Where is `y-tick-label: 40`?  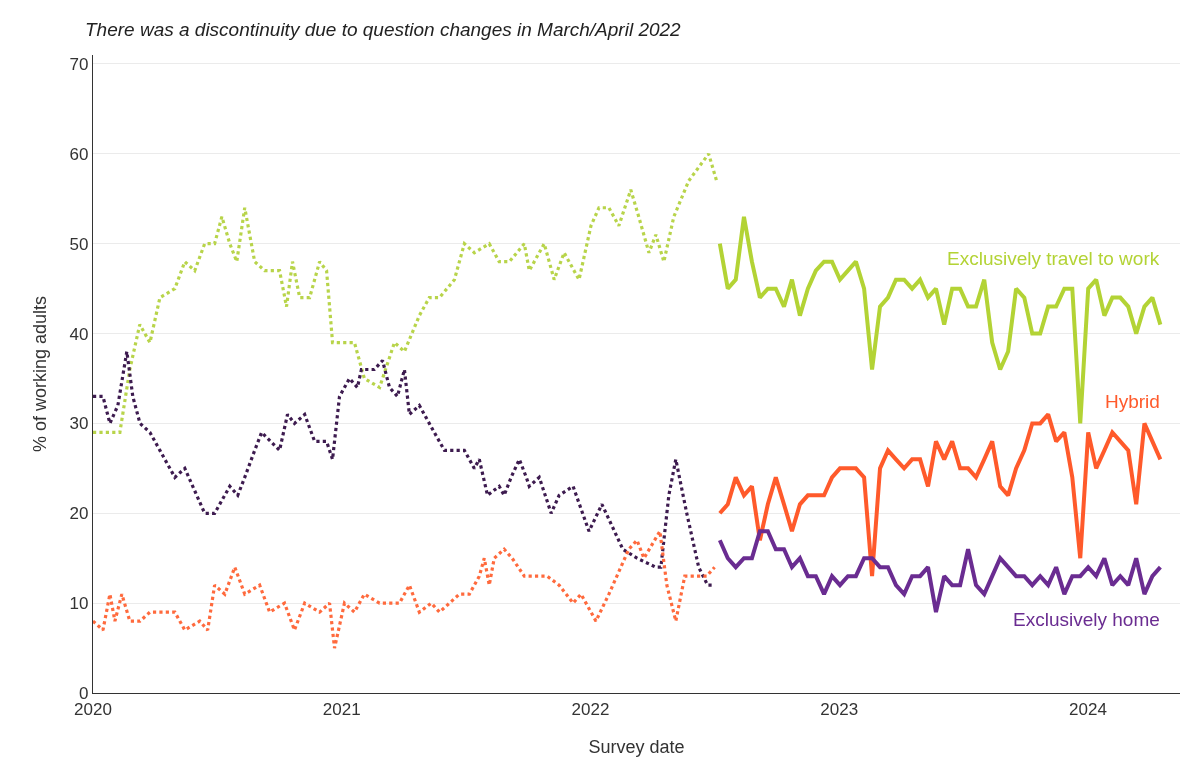 y-tick-label: 40 is located at coordinates (79, 334).